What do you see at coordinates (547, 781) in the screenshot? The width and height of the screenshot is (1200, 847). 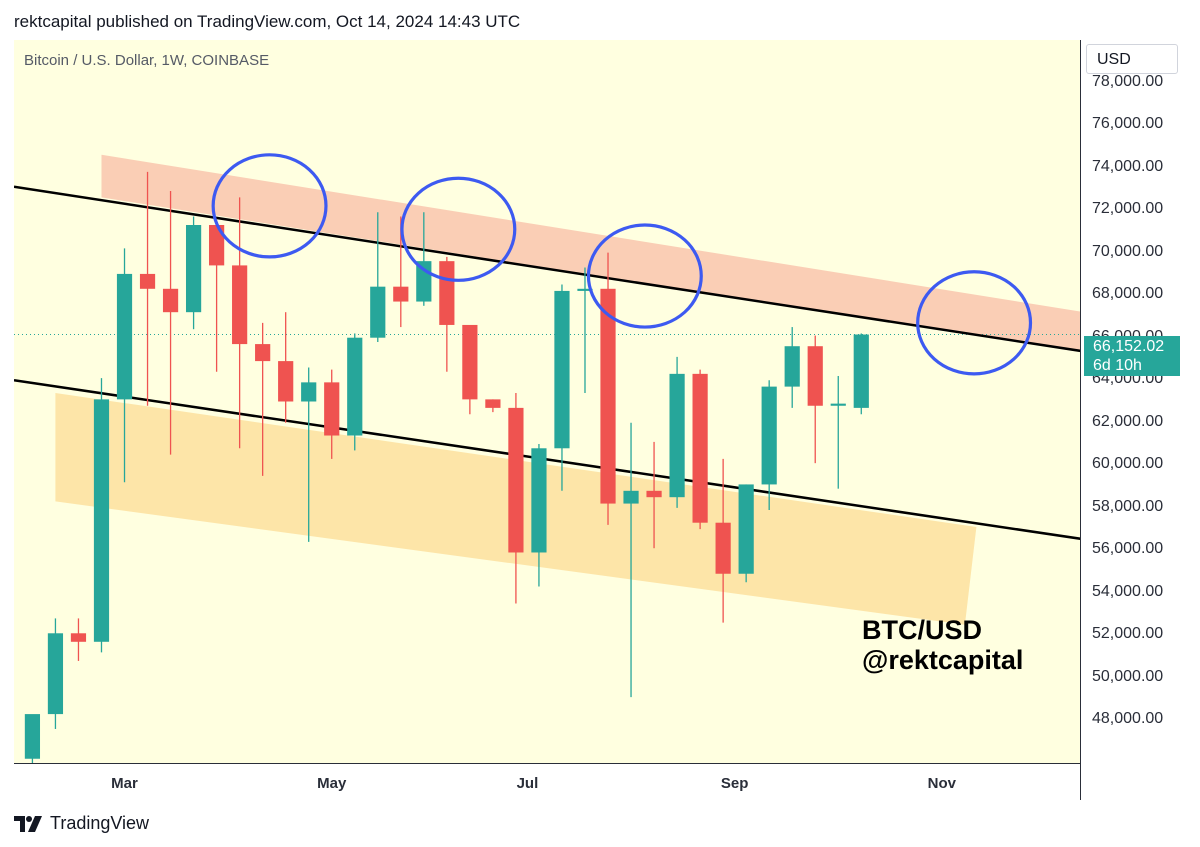 I see `time-axis` at bounding box center [547, 781].